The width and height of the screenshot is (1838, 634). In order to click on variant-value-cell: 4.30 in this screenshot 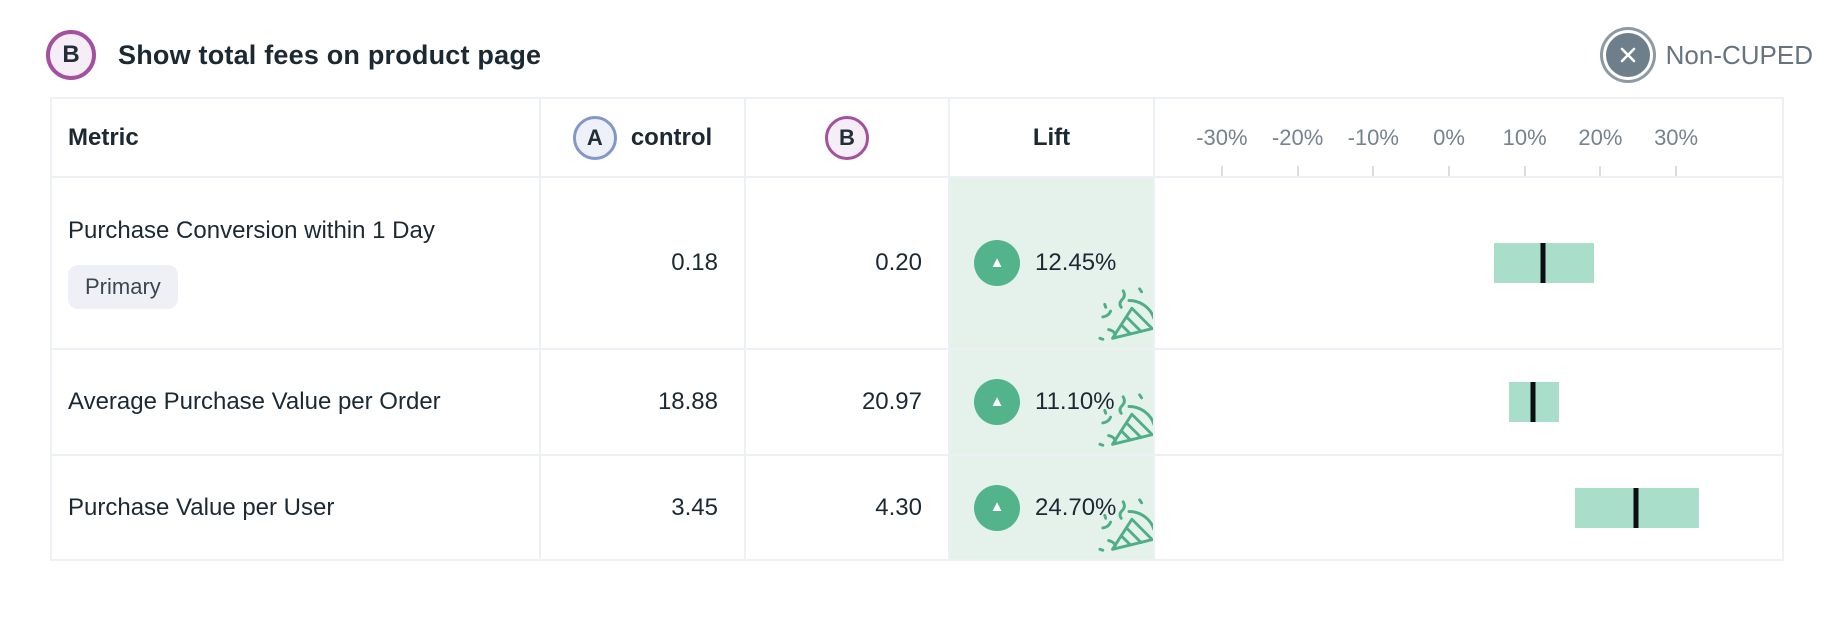, I will do `click(846, 507)`.